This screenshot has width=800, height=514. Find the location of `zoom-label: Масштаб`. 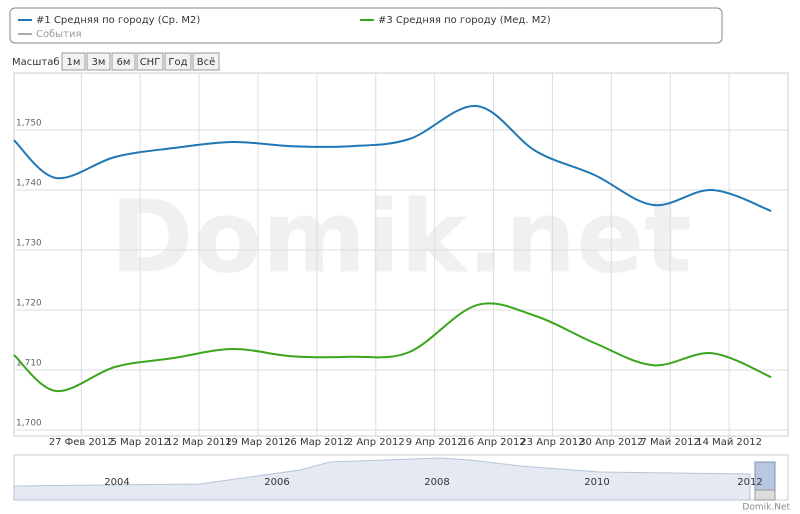

zoom-label: Масштаб is located at coordinates (36, 62).